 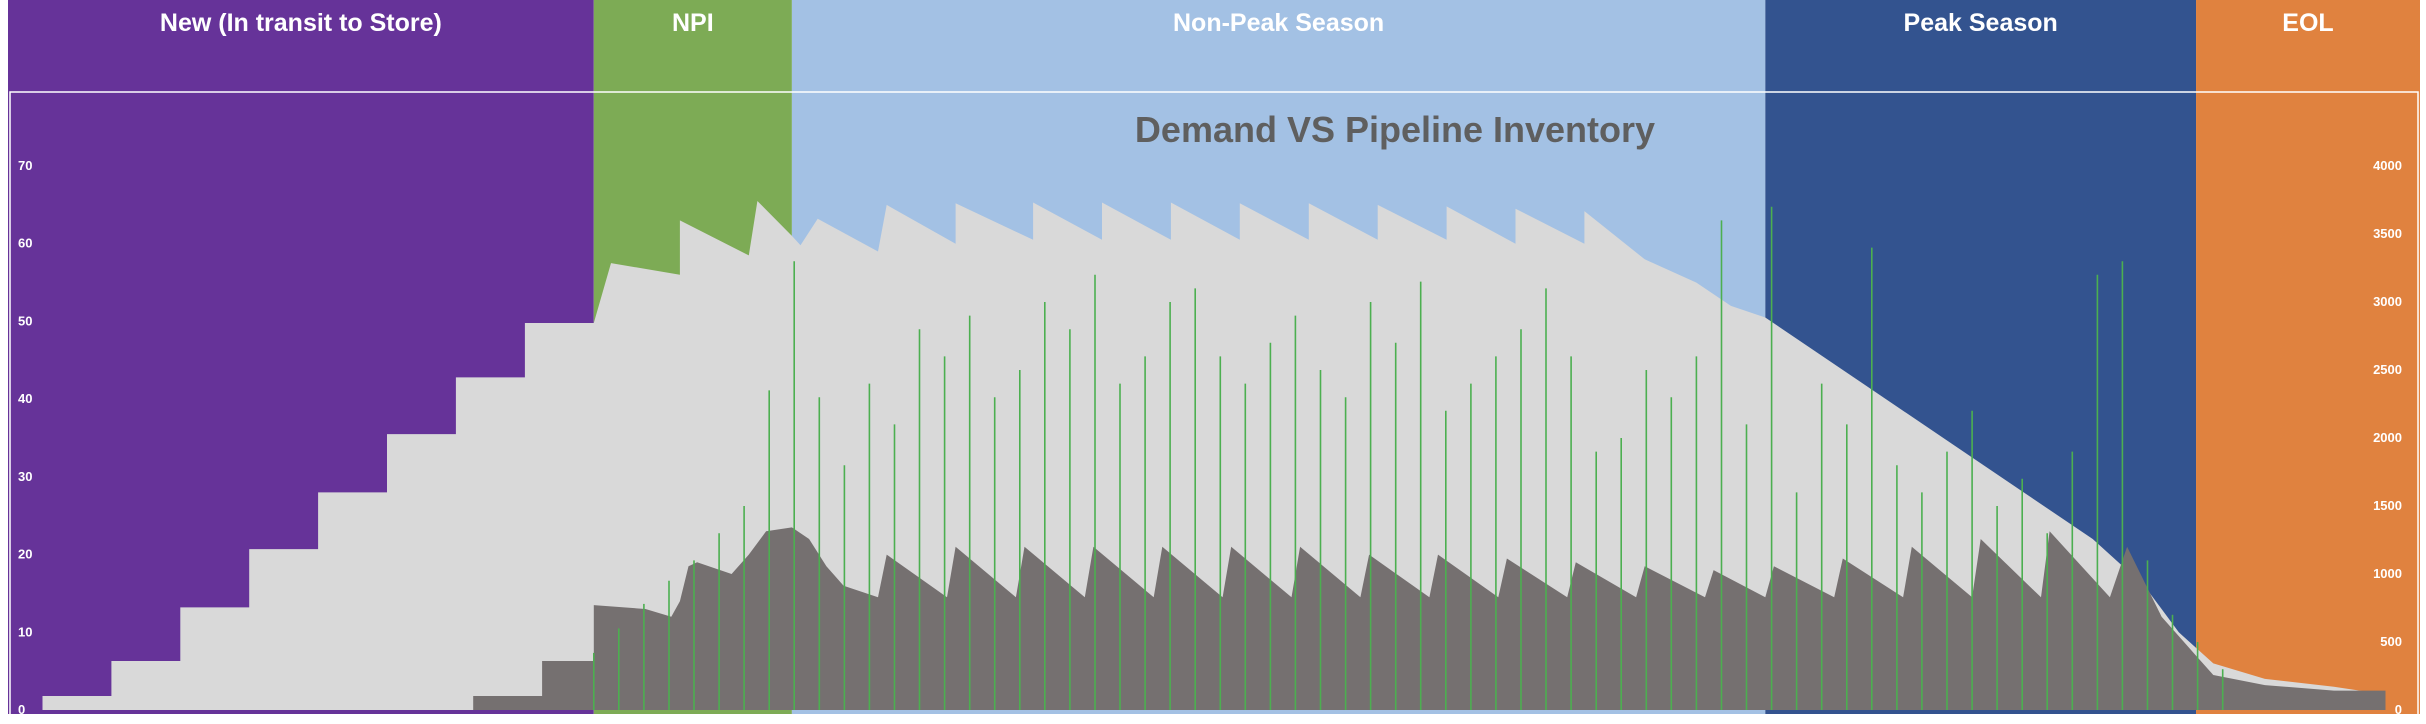 I want to click on right-axis: 0 500 1000 1500 2000 2500 3000 3500 4000, so click(x=2387, y=437).